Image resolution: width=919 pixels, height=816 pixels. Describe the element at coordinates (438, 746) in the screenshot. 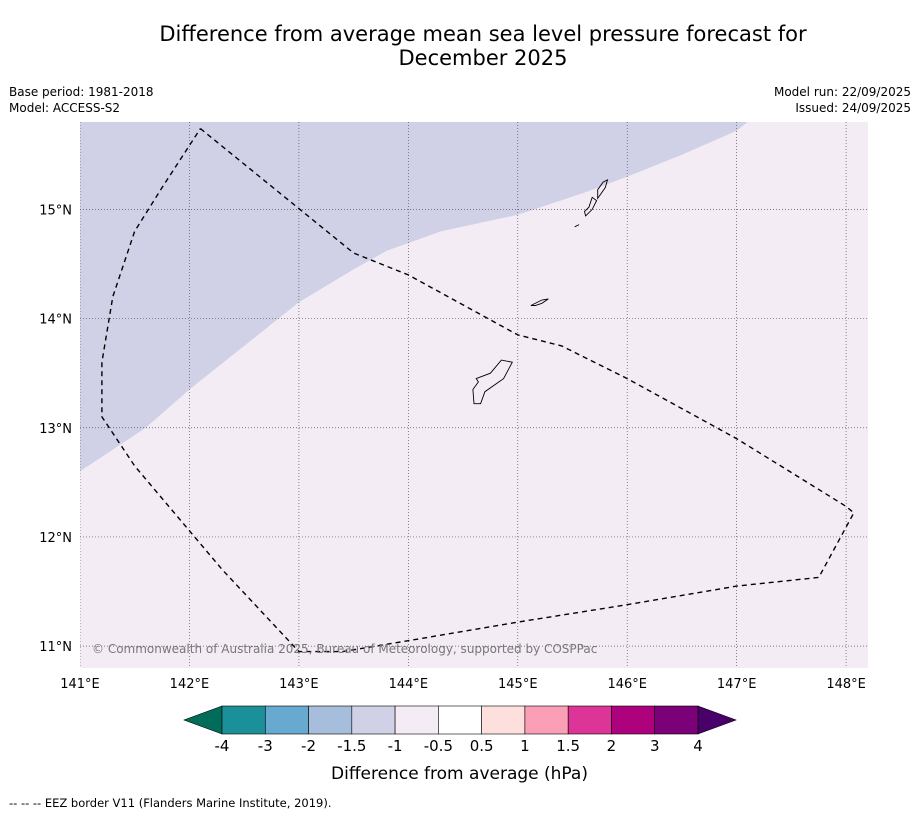

I see `colorbar-tick-label: -0.5` at that location.